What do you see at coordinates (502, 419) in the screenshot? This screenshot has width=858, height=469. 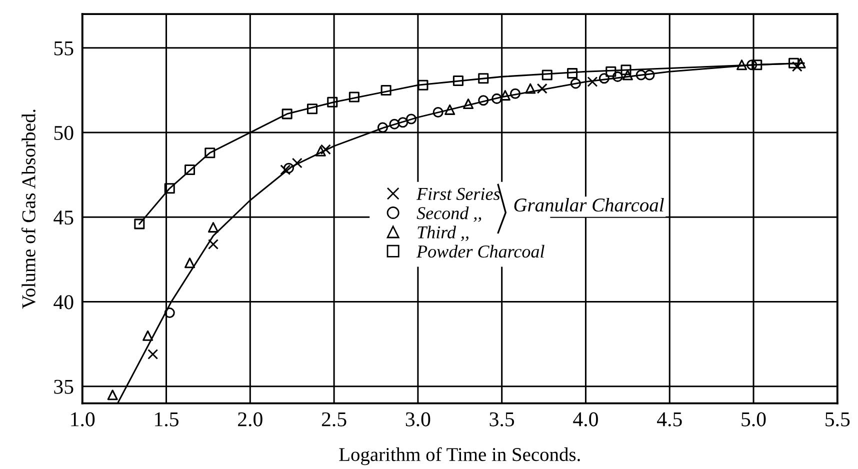 I see `x-tick-label: 3.5` at bounding box center [502, 419].